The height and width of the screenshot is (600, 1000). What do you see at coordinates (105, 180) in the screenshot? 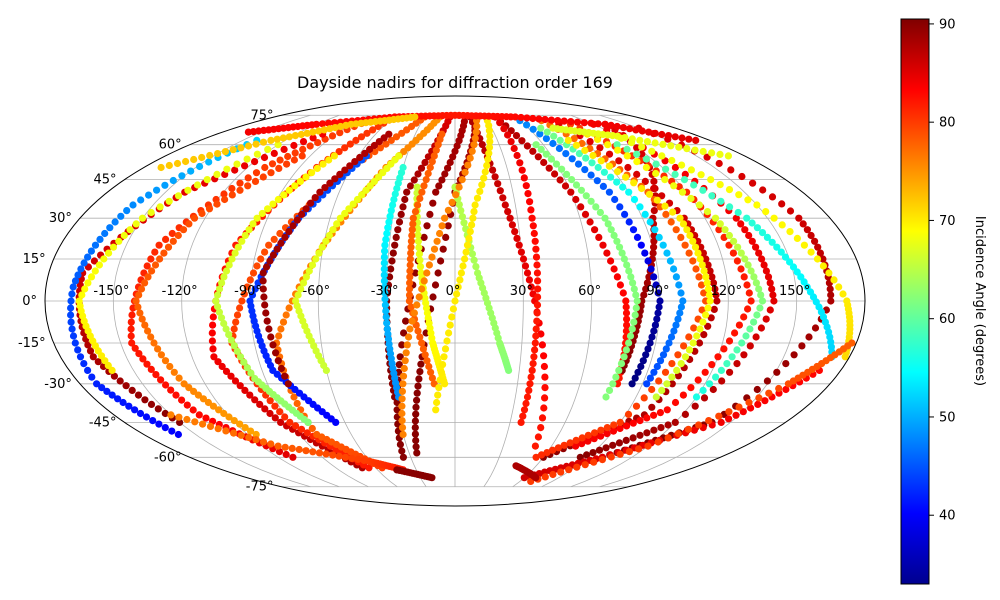
I see `lat-tick-label: 45°` at bounding box center [105, 180].